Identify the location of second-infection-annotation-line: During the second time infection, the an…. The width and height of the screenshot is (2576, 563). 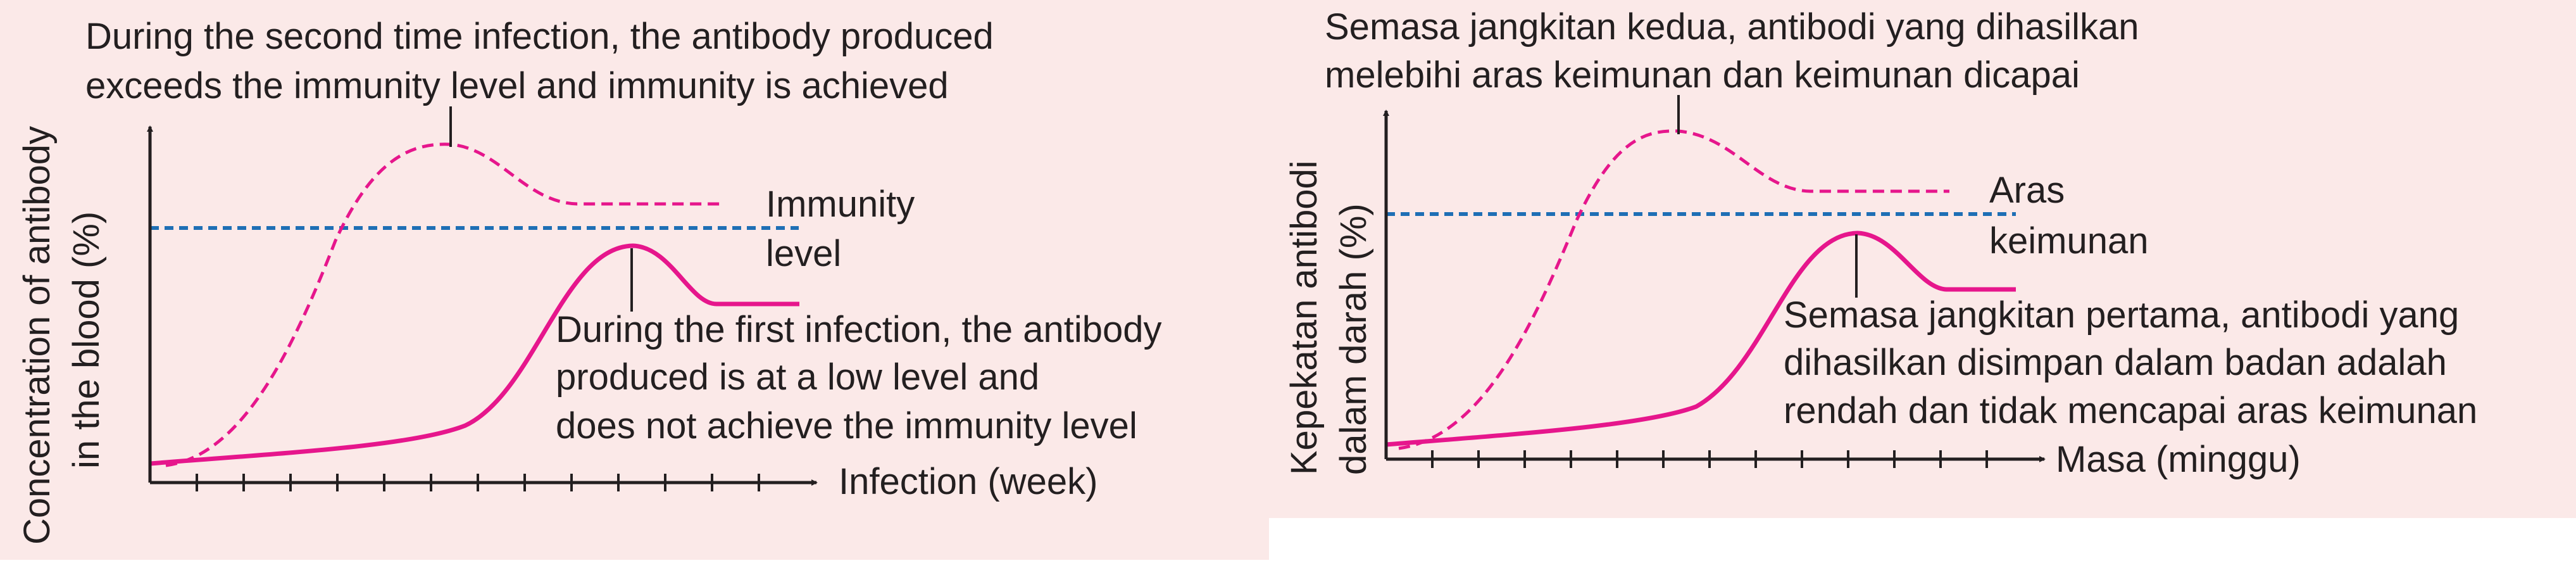
(539, 36).